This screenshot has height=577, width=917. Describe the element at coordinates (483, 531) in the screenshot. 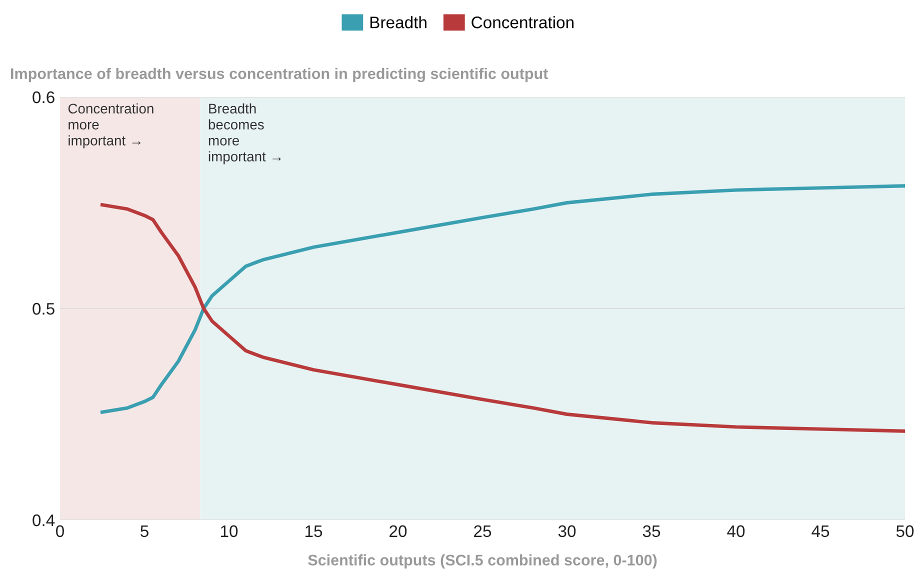

I see `x-tick-label: 25` at that location.